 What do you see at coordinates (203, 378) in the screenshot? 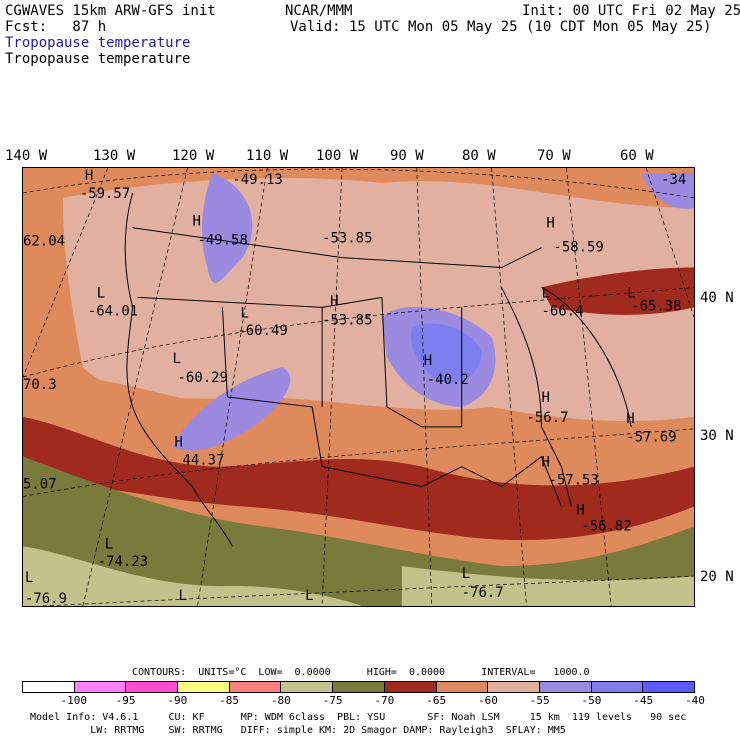
I see `value-label: -60.29` at bounding box center [203, 378].